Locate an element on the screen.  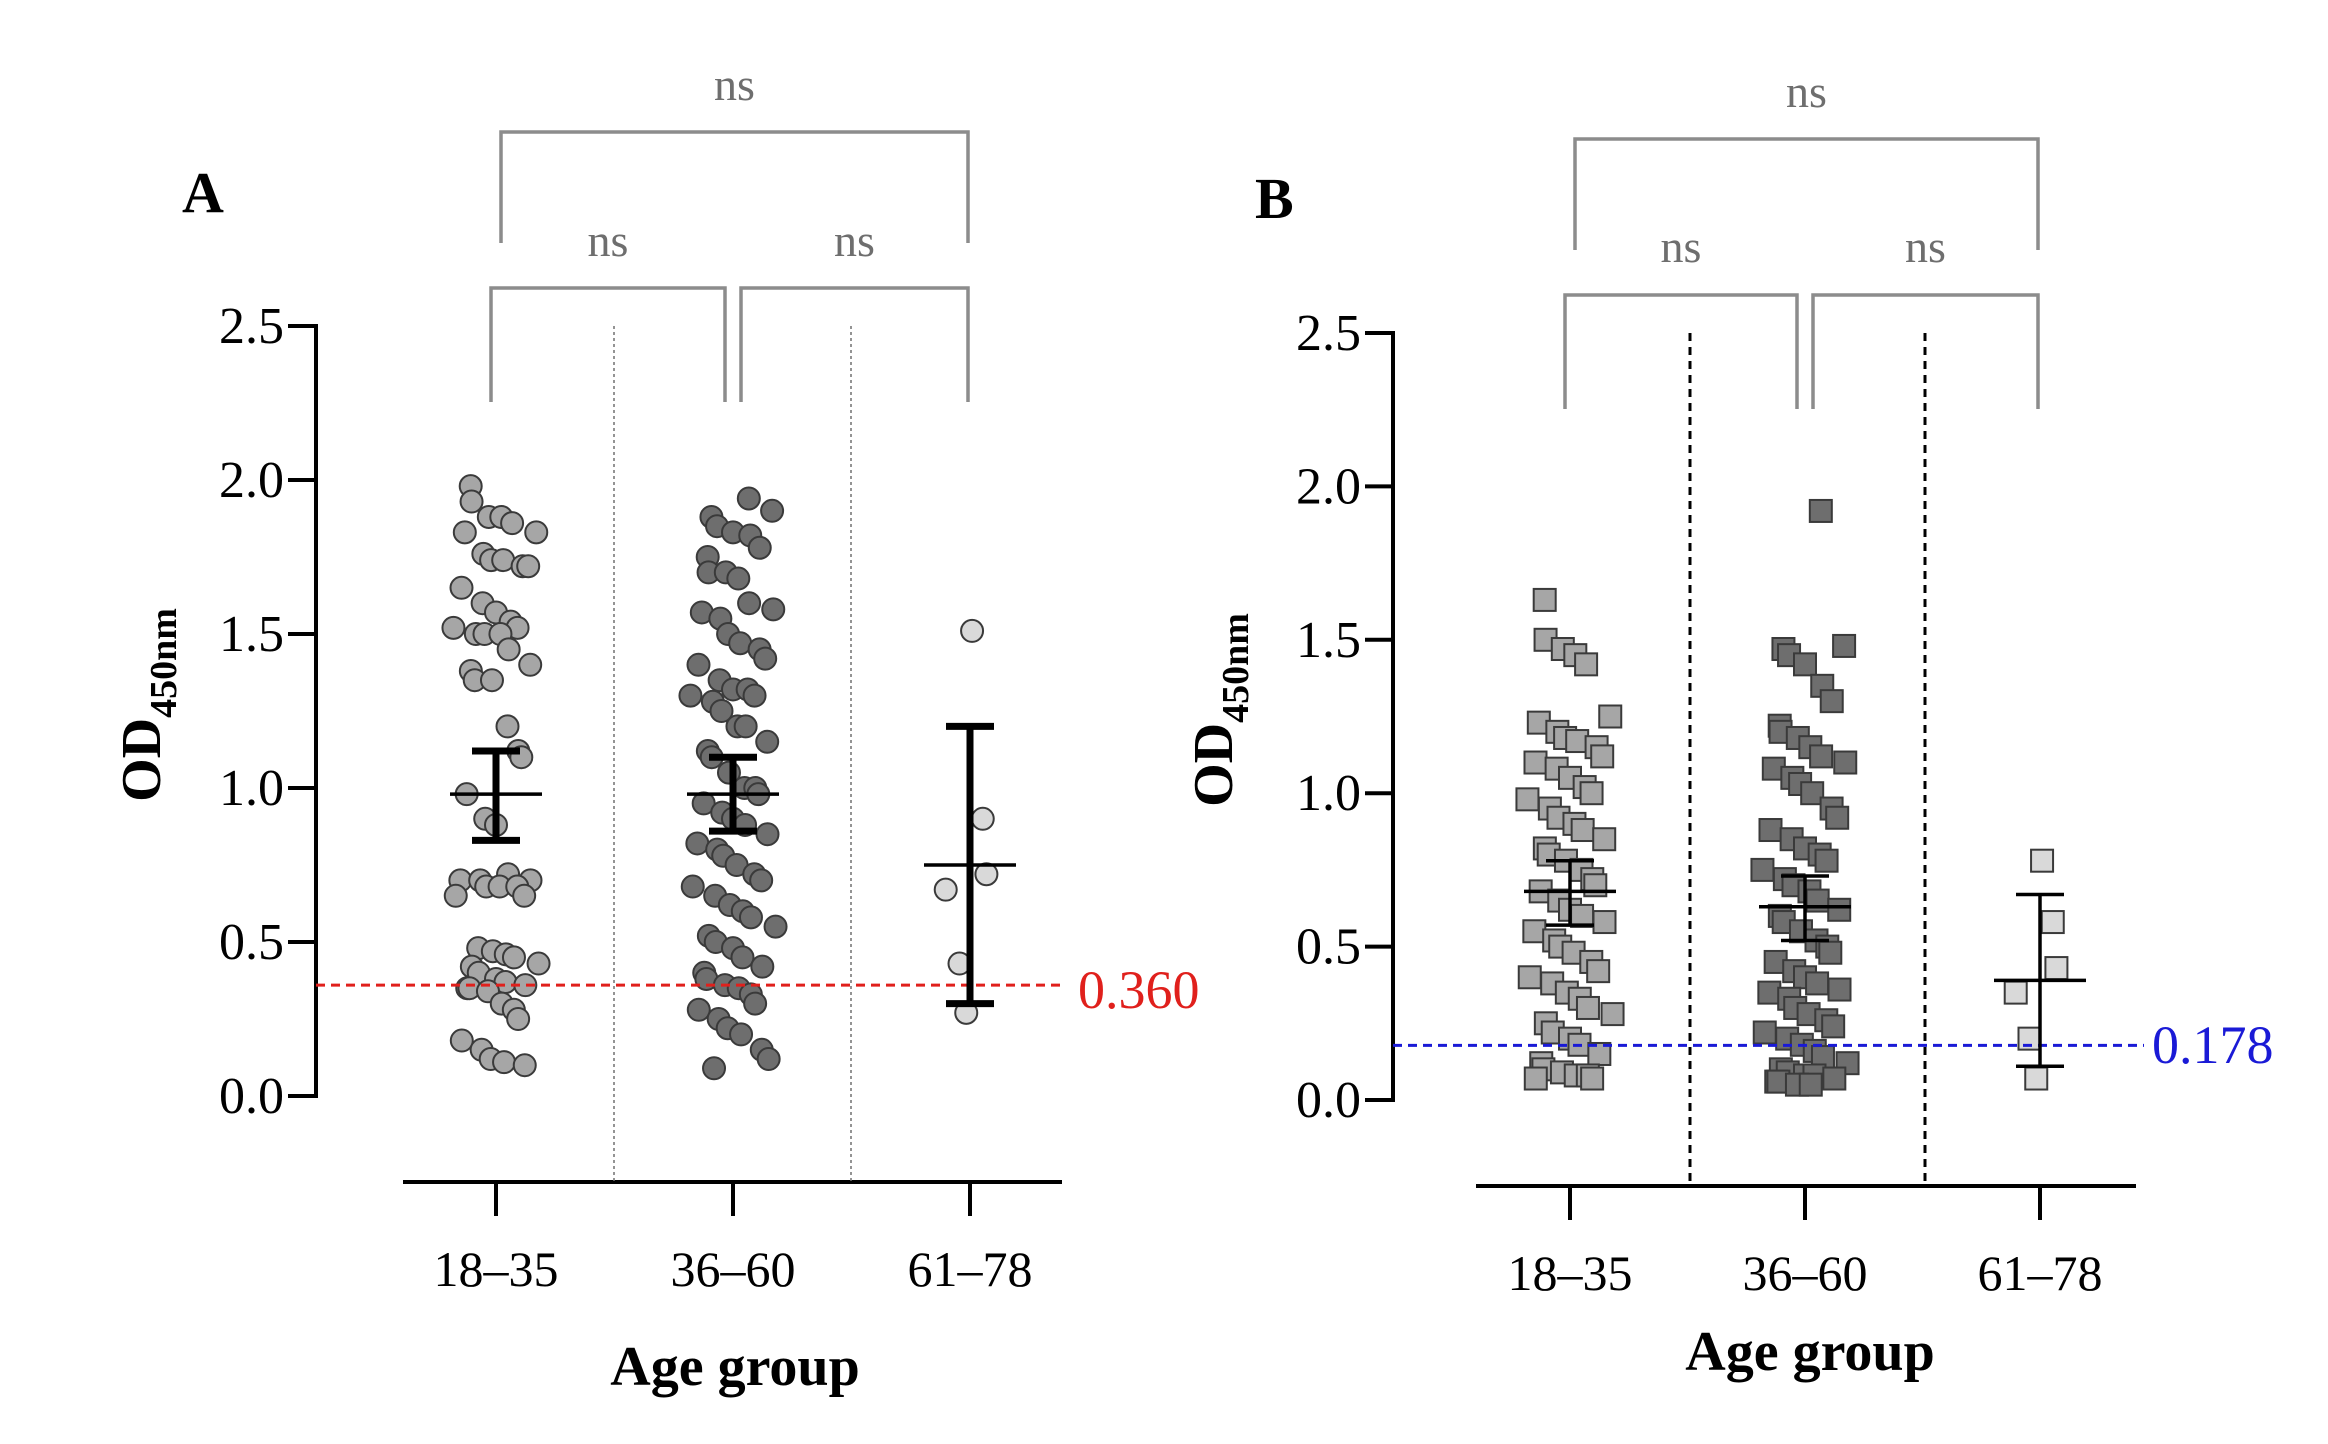
y-axis-title-a: OD450nm is located at coordinates (148, 705).